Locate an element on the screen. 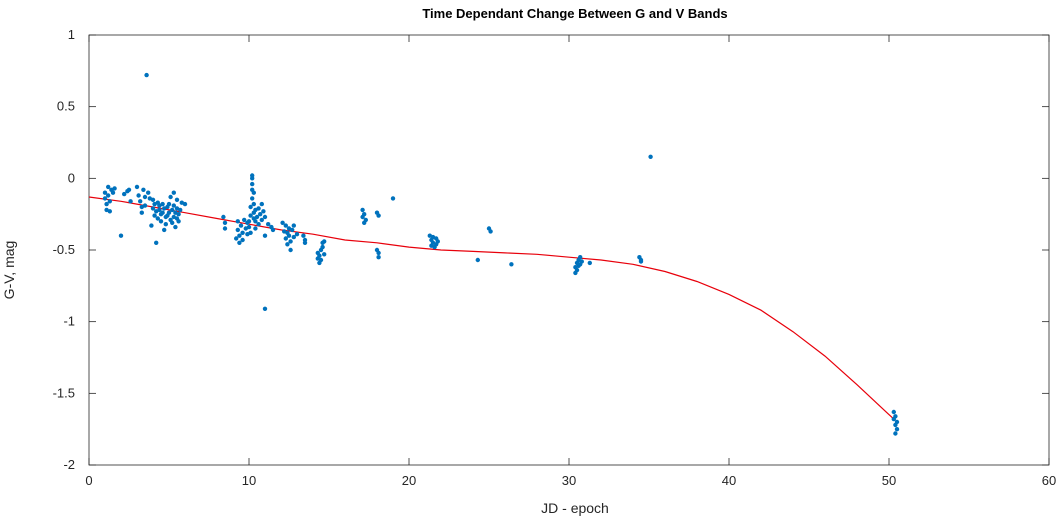 This screenshot has height=525, width=1064. x-tick-label: 40 is located at coordinates (729, 480).